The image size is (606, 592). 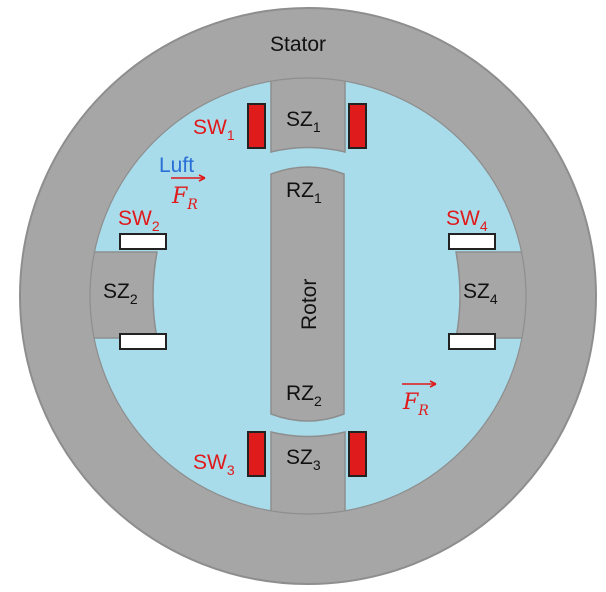 I want to click on sw4-label: SW4, so click(x=467, y=220).